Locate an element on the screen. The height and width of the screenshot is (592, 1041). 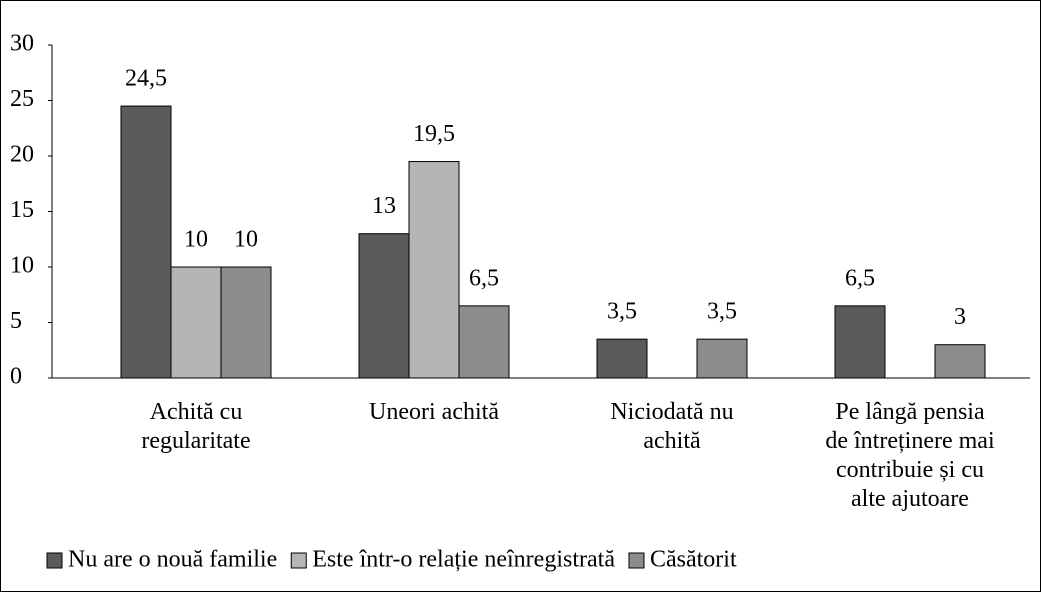
y-tick-label: 0 is located at coordinates (16, 377).